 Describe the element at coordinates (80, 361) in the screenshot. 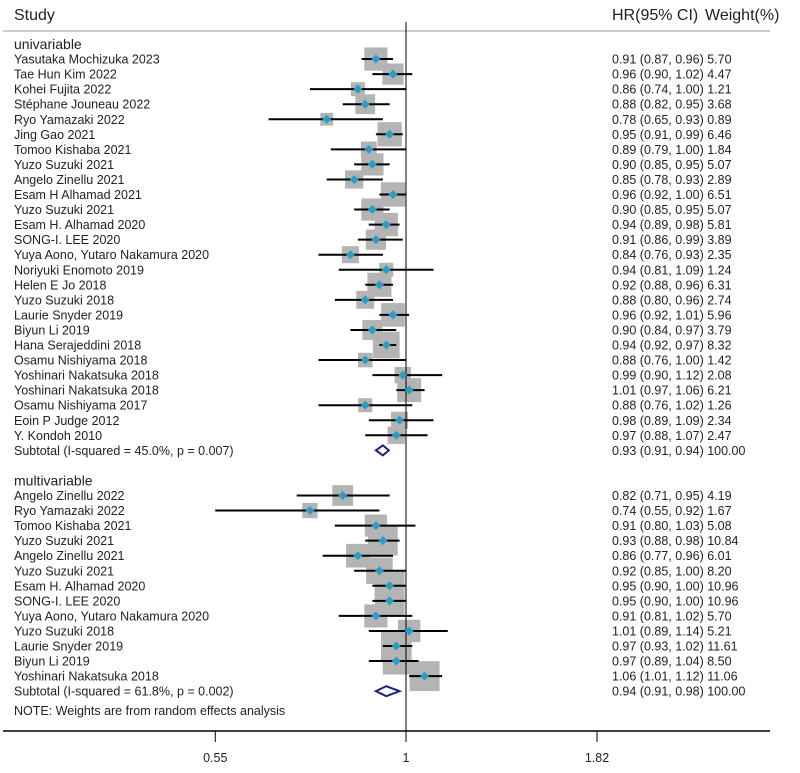

I see `study-label: Osamu Nishiyama 2018` at that location.